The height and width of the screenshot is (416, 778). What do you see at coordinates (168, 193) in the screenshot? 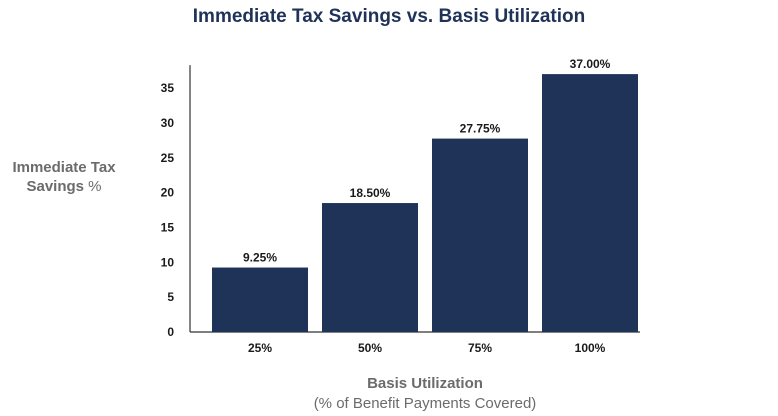
I see `y-tick-label: 20` at bounding box center [168, 193].